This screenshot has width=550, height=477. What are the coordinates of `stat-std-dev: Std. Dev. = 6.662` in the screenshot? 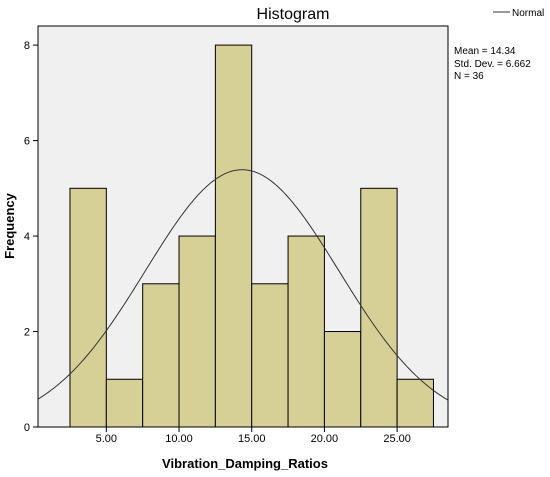 It's located at (492, 64).